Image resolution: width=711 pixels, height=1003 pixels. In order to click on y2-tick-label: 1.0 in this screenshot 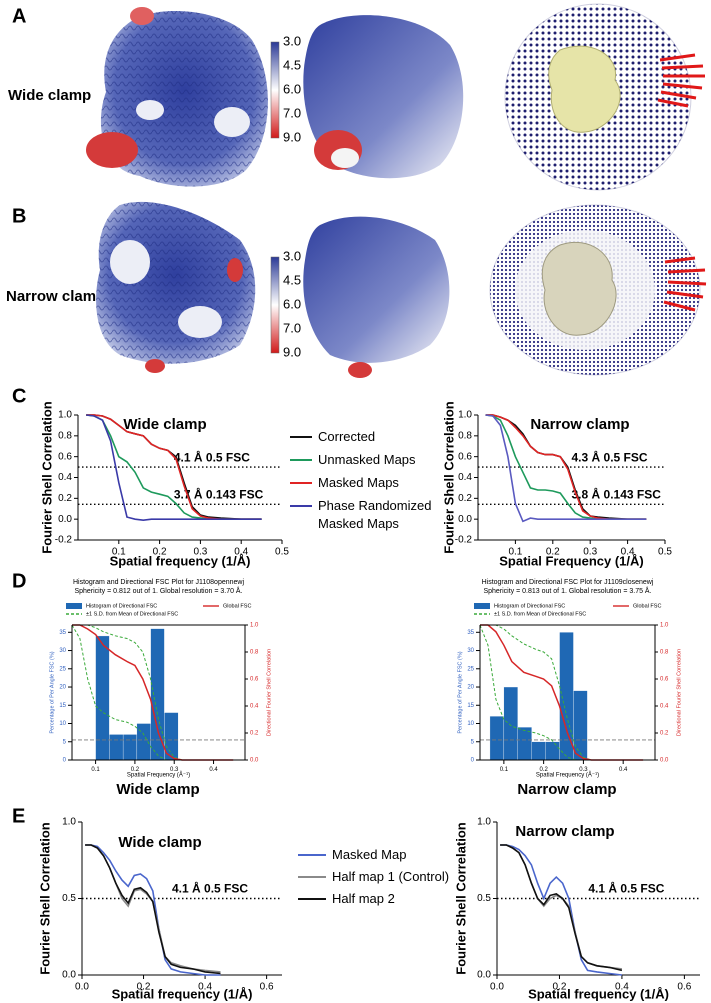, I will do `click(664, 626)`.